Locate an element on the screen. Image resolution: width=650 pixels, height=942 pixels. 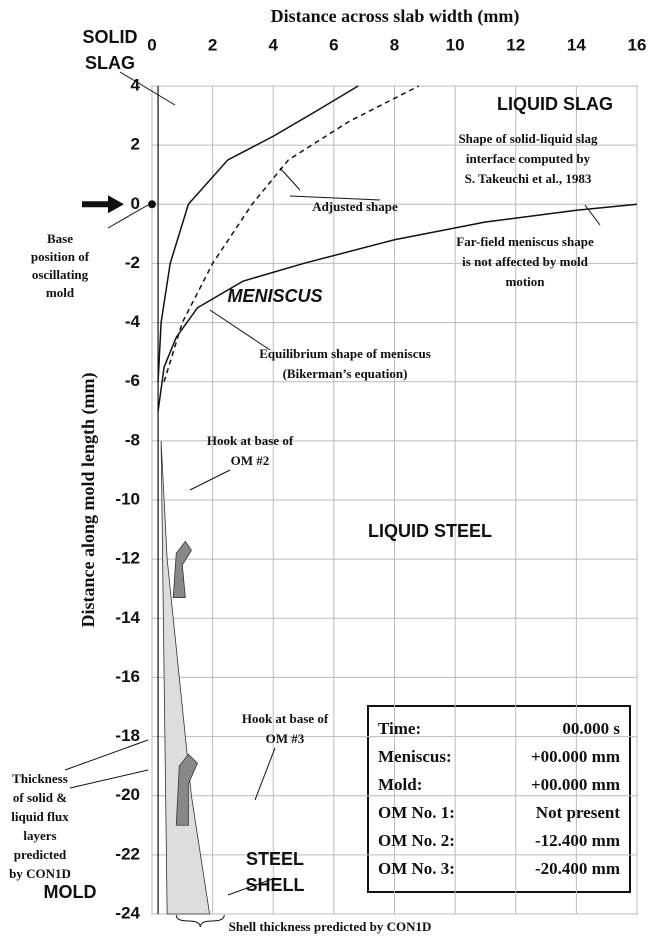
y-tick-label: 4 is located at coordinates (136, 84).